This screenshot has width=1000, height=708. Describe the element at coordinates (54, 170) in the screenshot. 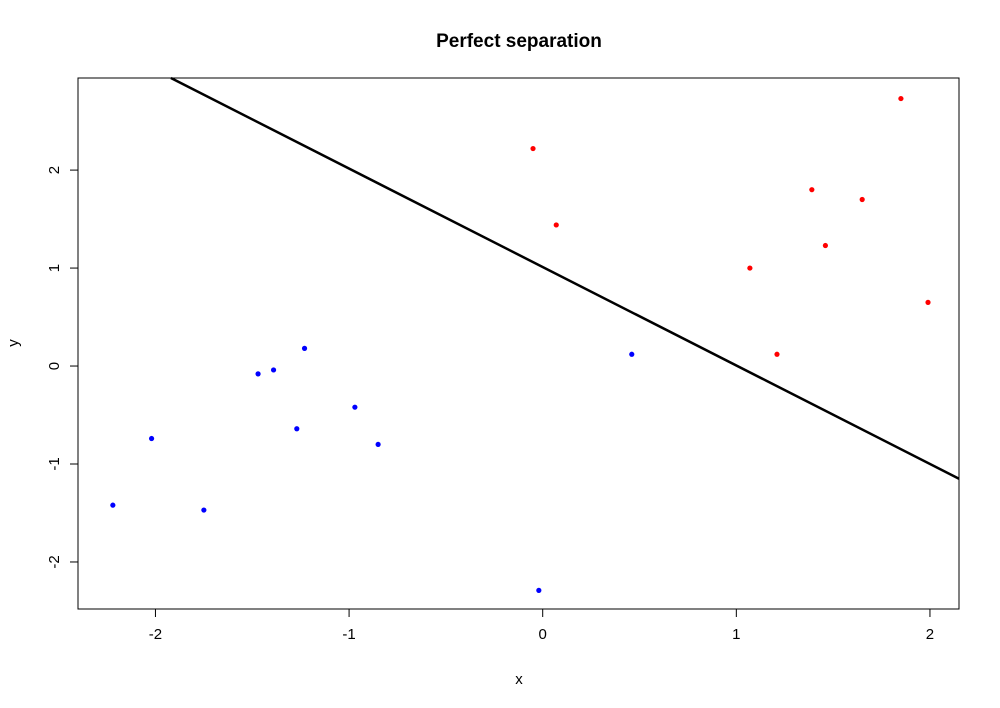

I see `y-tick-label: 2` at that location.